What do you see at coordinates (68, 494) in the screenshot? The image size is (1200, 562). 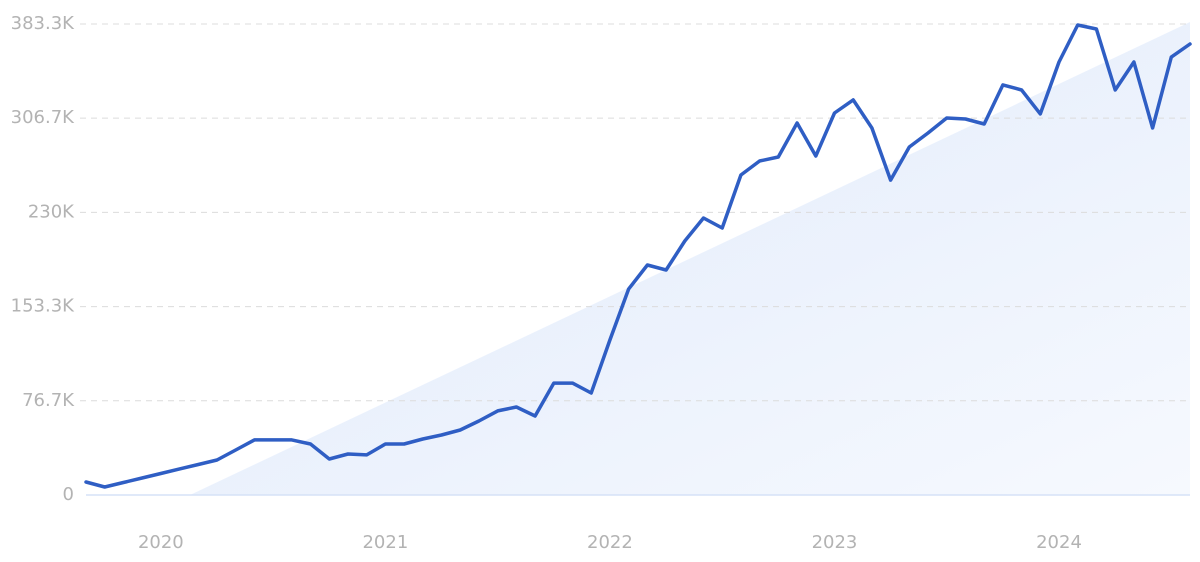 I see `y-tick-label: 0` at bounding box center [68, 494].